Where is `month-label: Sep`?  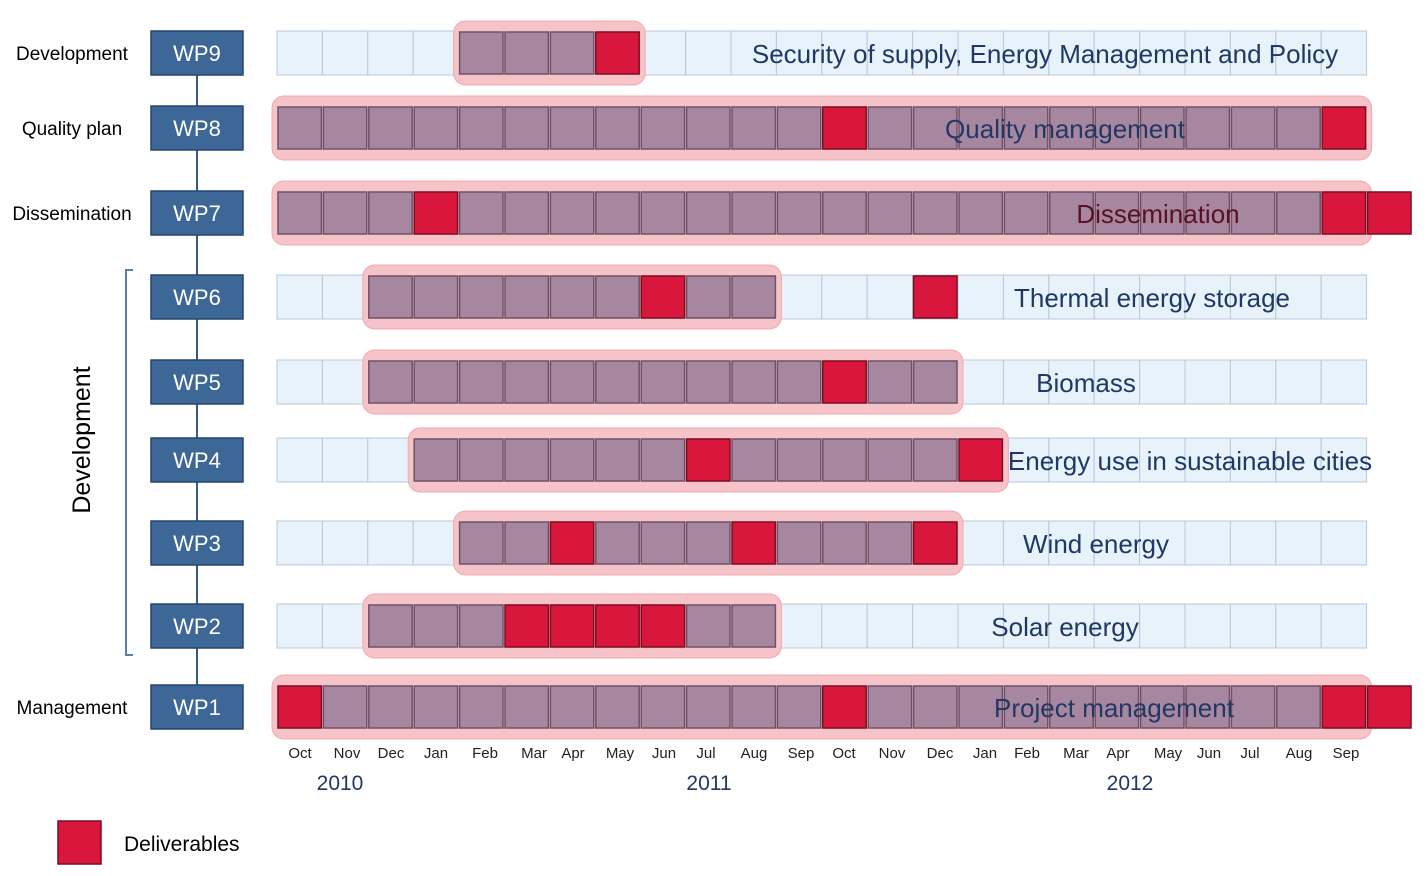 month-label: Sep is located at coordinates (1346, 753).